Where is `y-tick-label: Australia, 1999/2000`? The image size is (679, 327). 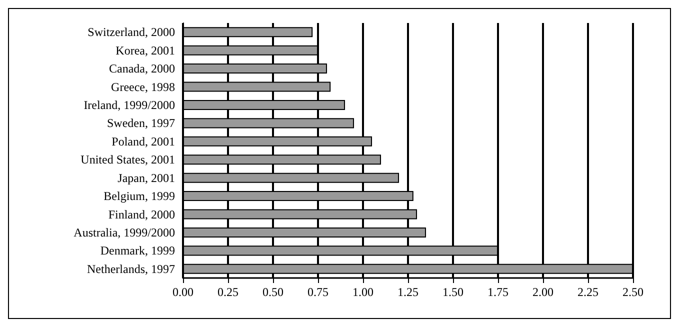
y-tick-label: Australia, 1999/2000 is located at coordinates (124, 232).